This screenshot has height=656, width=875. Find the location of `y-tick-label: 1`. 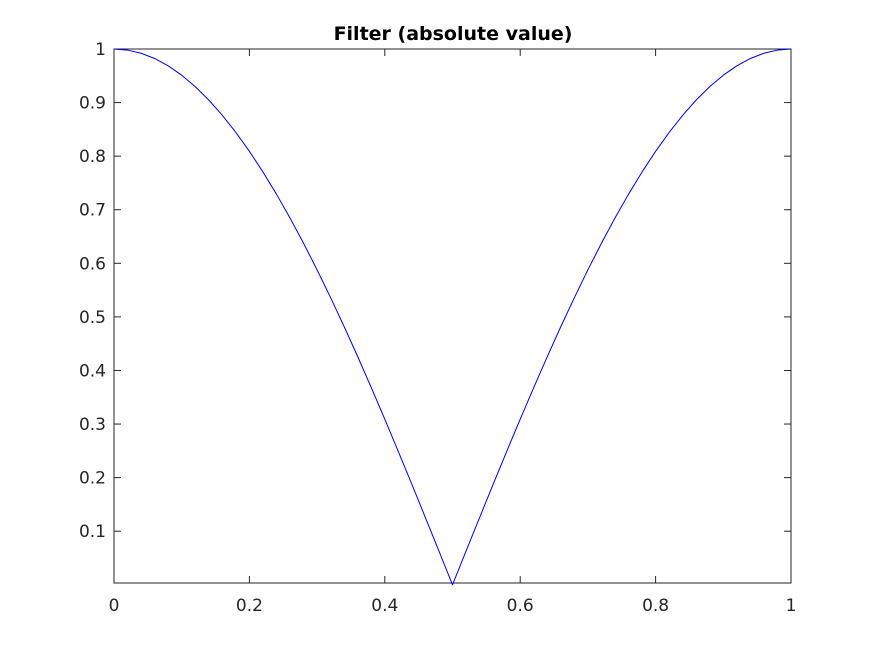

y-tick-label: 1 is located at coordinates (100, 50).